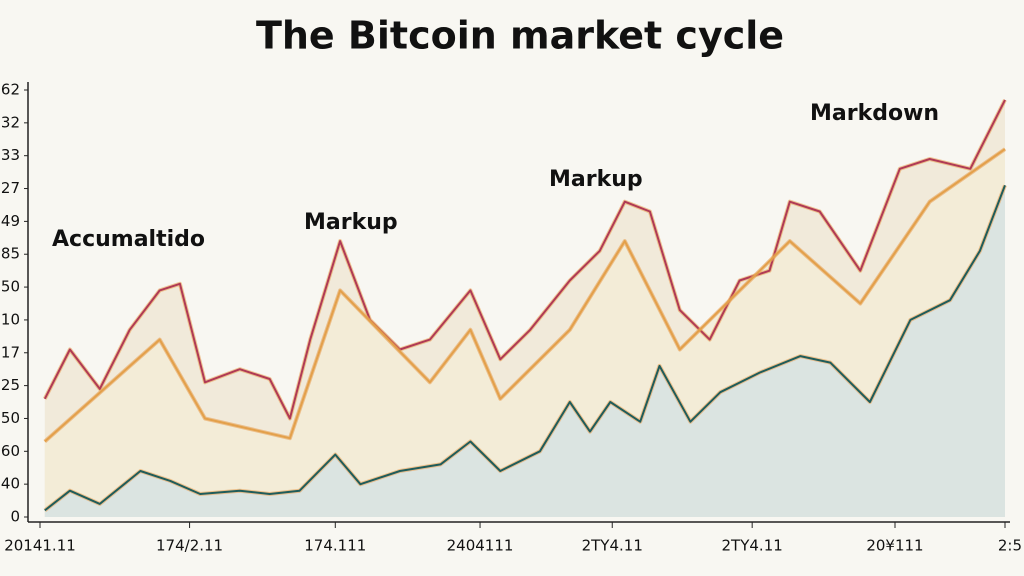 The height and width of the screenshot is (576, 1024). What do you see at coordinates (480, 546) in the screenshot?
I see `x-tick-label: 2404111` at bounding box center [480, 546].